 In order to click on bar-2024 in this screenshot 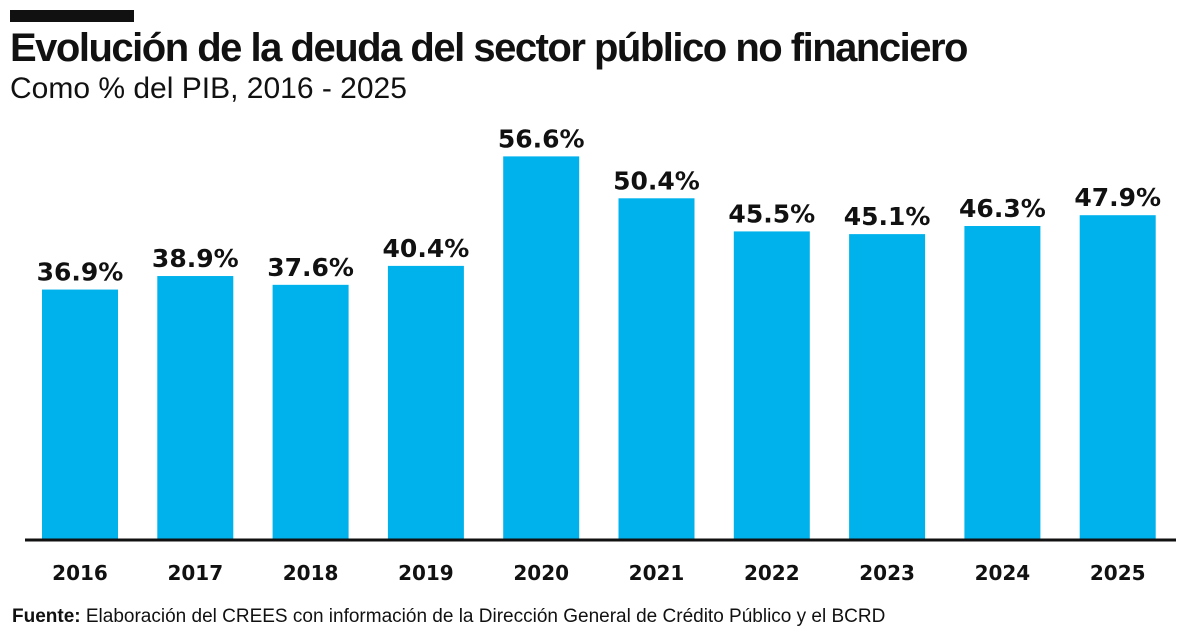, I will do `click(1002, 382)`.